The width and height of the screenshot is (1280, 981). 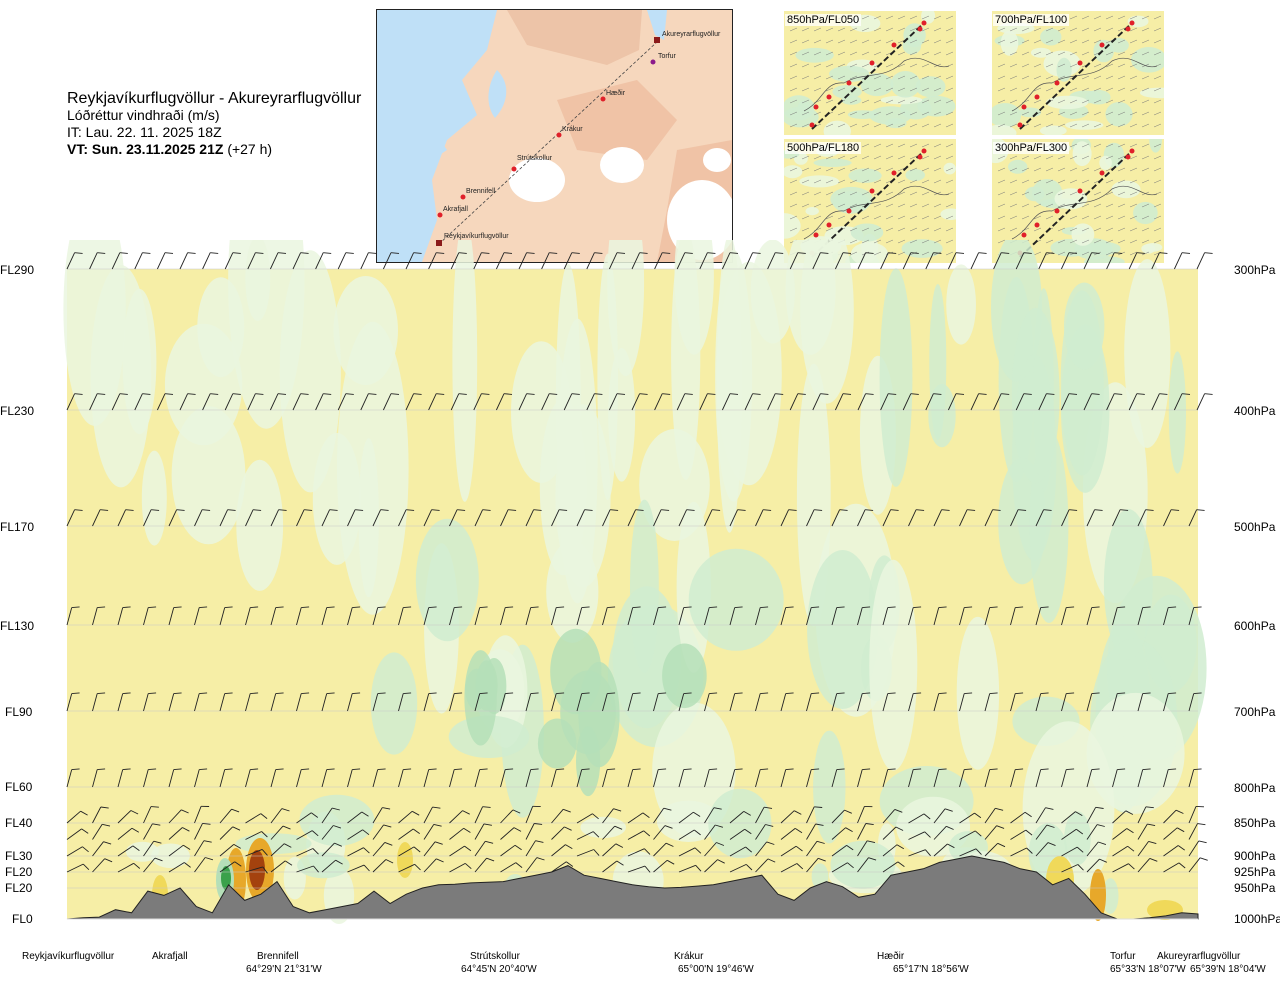 I want to click on field-mid-down, so click(x=893, y=665).